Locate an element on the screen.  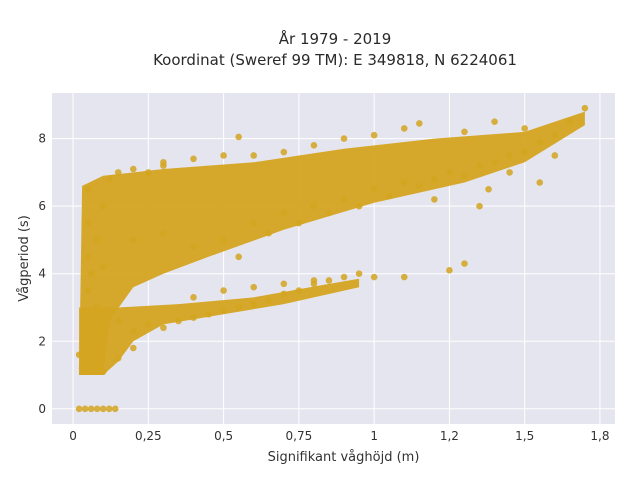
x-axis-title: Signifikant våghöjd (m) is located at coordinates (344, 457).